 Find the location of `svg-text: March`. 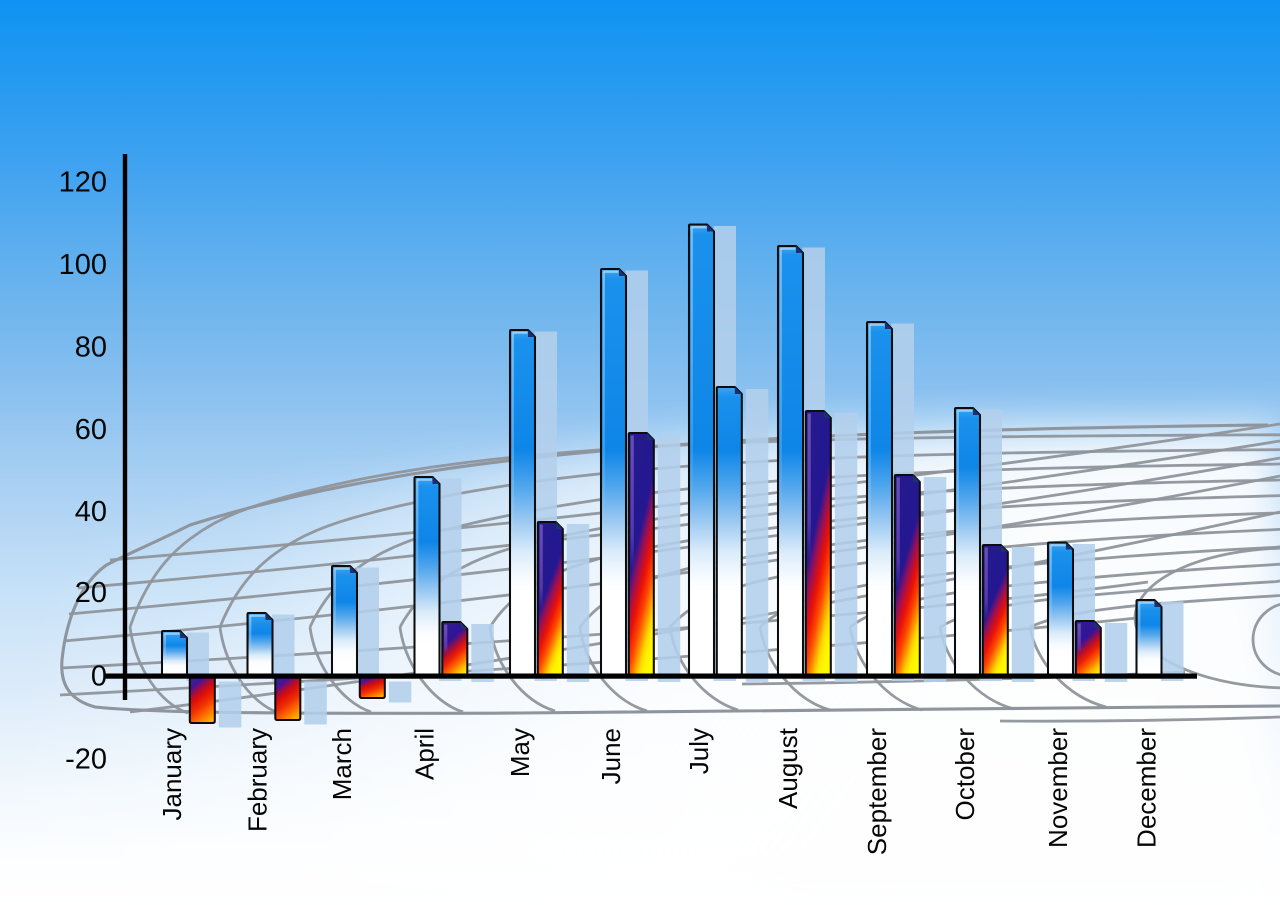

svg-text: March is located at coordinates (342, 764).